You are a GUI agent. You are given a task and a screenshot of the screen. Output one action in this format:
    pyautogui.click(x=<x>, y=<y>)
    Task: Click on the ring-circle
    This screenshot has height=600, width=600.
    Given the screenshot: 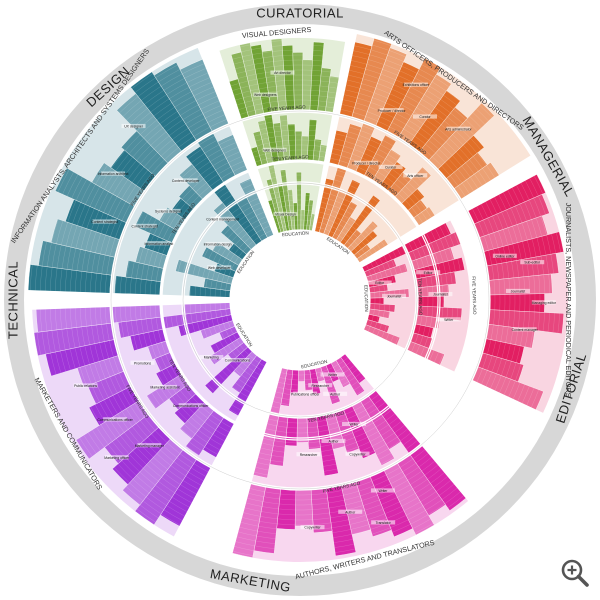 What is the action you would take?
    pyautogui.click(x=300, y=300)
    